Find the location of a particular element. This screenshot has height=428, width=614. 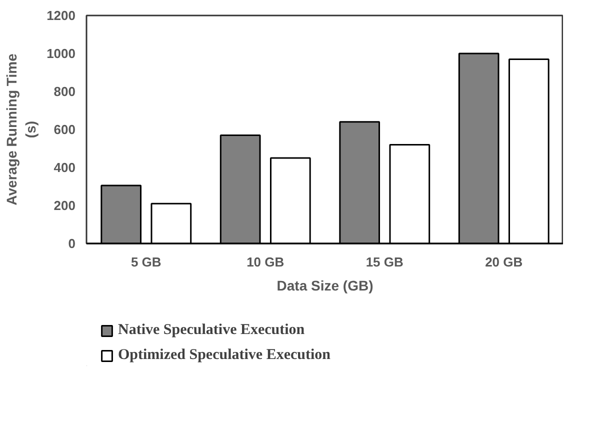

y-tick-label: 400 is located at coordinates (65, 167).